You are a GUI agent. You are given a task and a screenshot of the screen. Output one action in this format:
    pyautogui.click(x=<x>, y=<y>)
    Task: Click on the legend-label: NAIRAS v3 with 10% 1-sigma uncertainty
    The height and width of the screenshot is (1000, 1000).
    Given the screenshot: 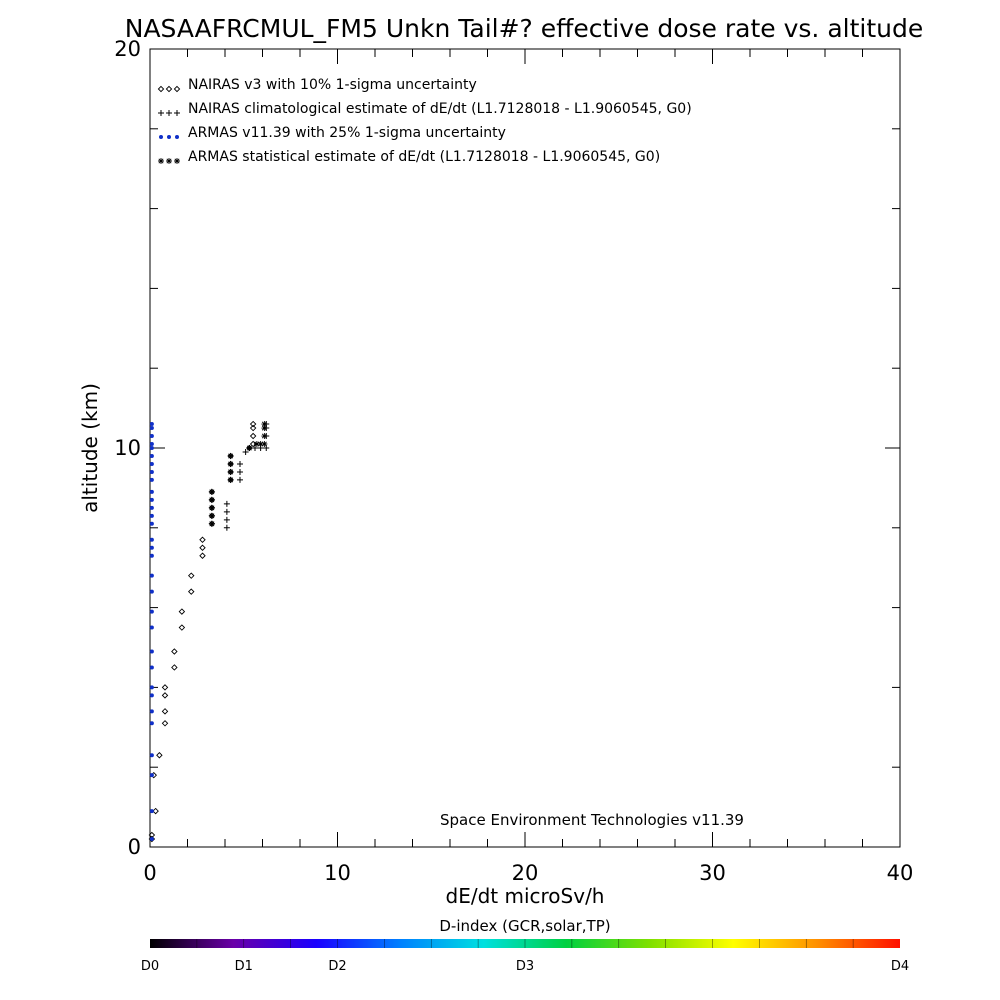 What is the action you would take?
    pyautogui.click(x=332, y=85)
    